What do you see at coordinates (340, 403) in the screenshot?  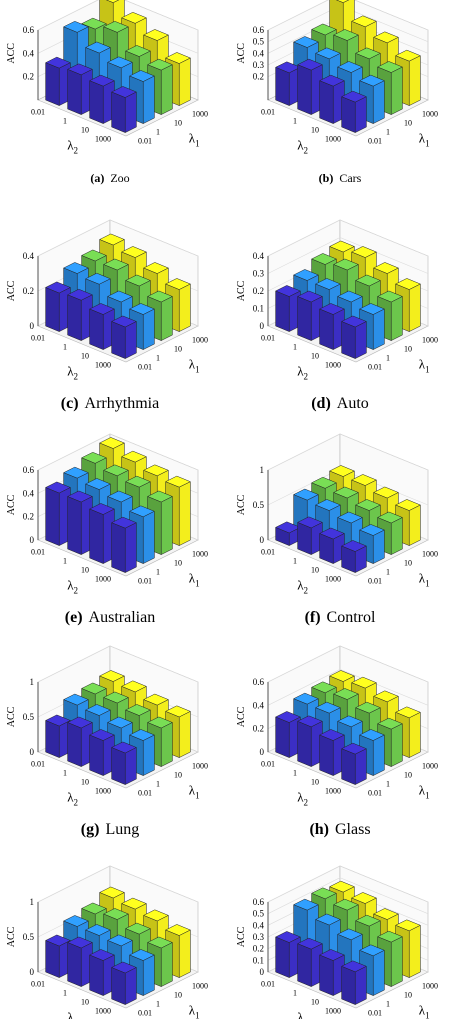 I see `panel-caption: (d) Auto` at bounding box center [340, 403].